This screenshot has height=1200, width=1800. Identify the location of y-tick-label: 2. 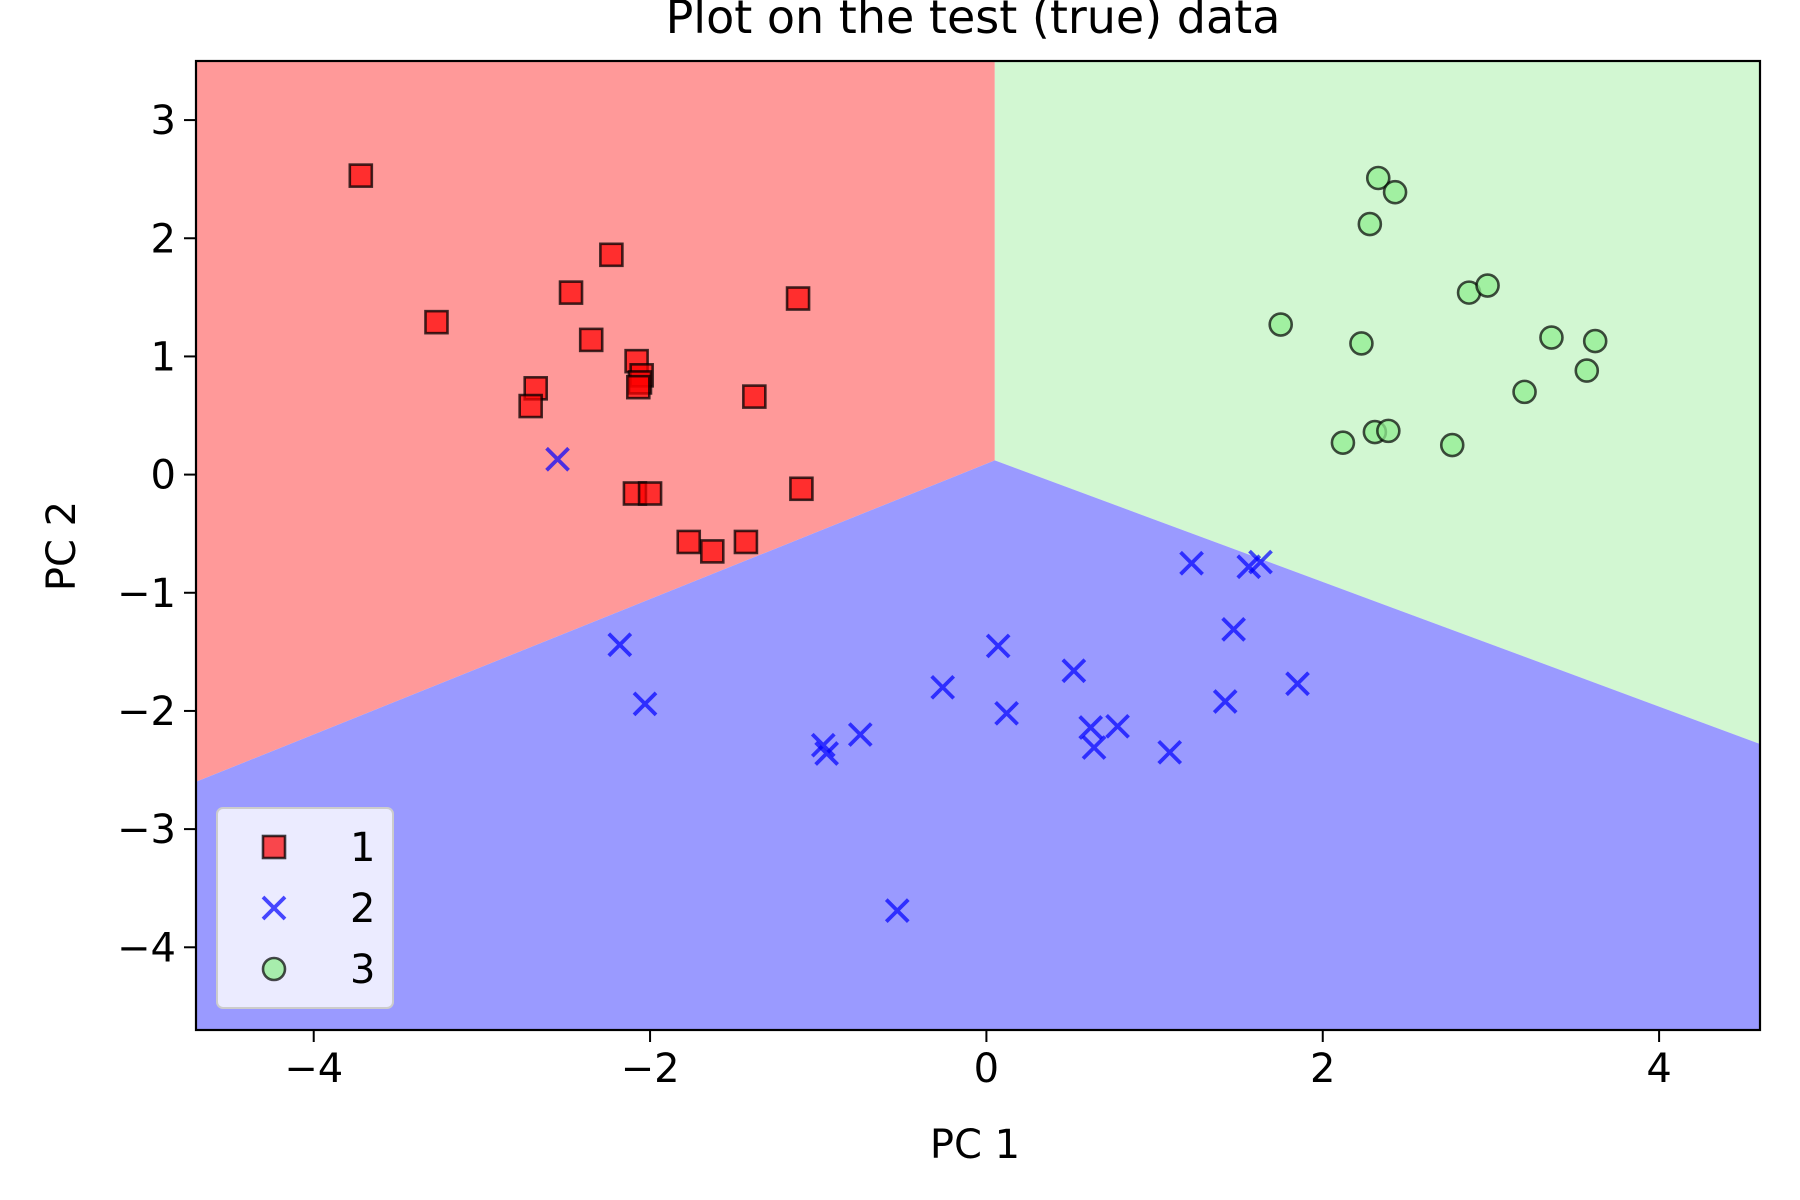
(163, 239).